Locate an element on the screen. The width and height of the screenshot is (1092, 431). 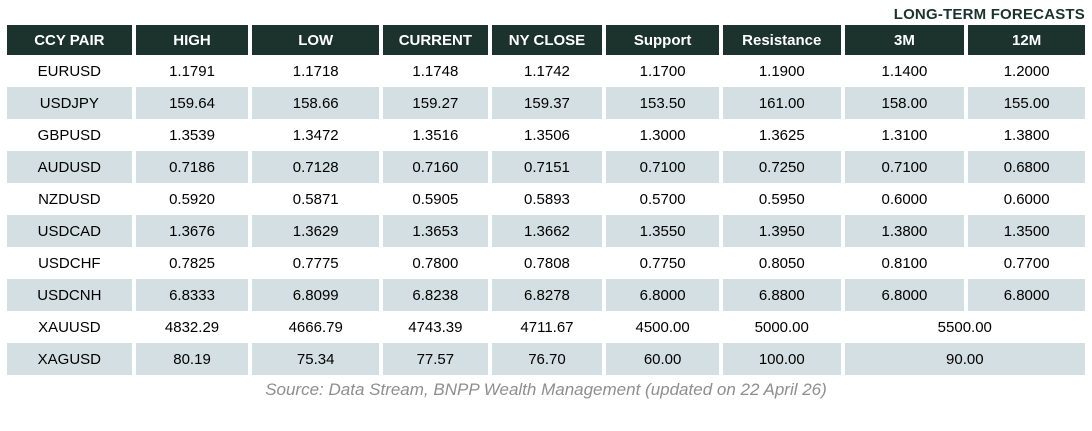
cell-ny-close: 1.3662 is located at coordinates (547, 231).